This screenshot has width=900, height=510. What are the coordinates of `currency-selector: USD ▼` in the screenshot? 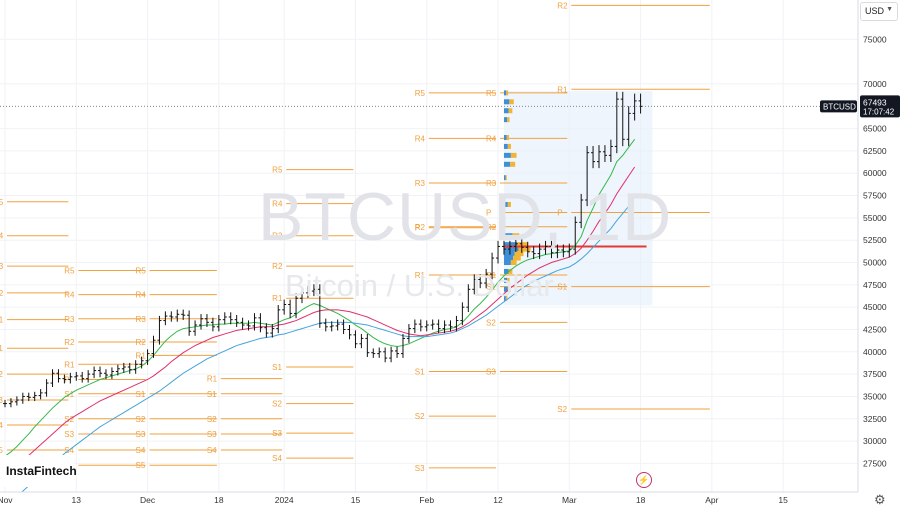 It's located at (879, 11).